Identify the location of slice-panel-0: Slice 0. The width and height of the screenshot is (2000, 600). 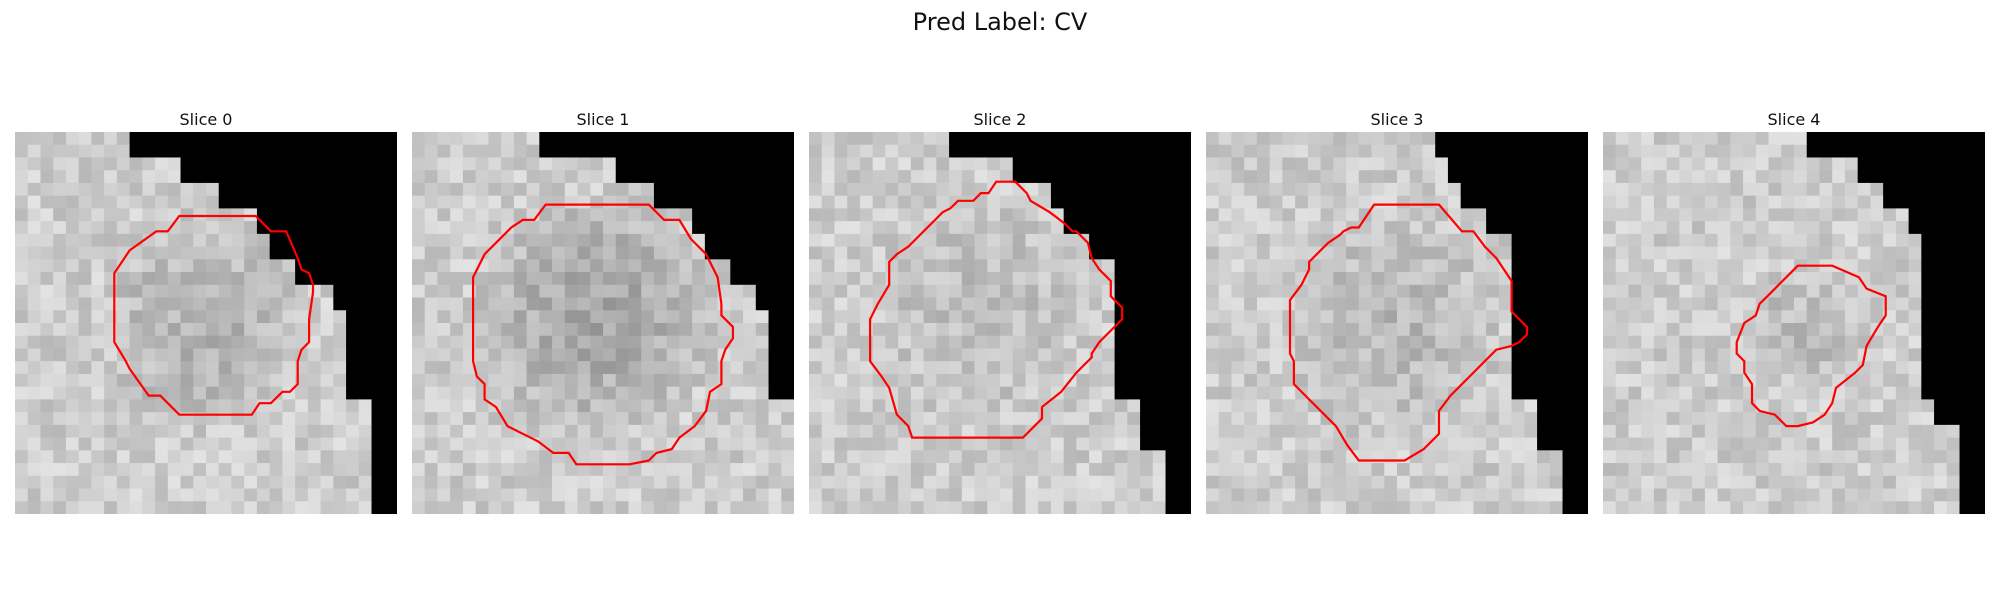
(206, 311).